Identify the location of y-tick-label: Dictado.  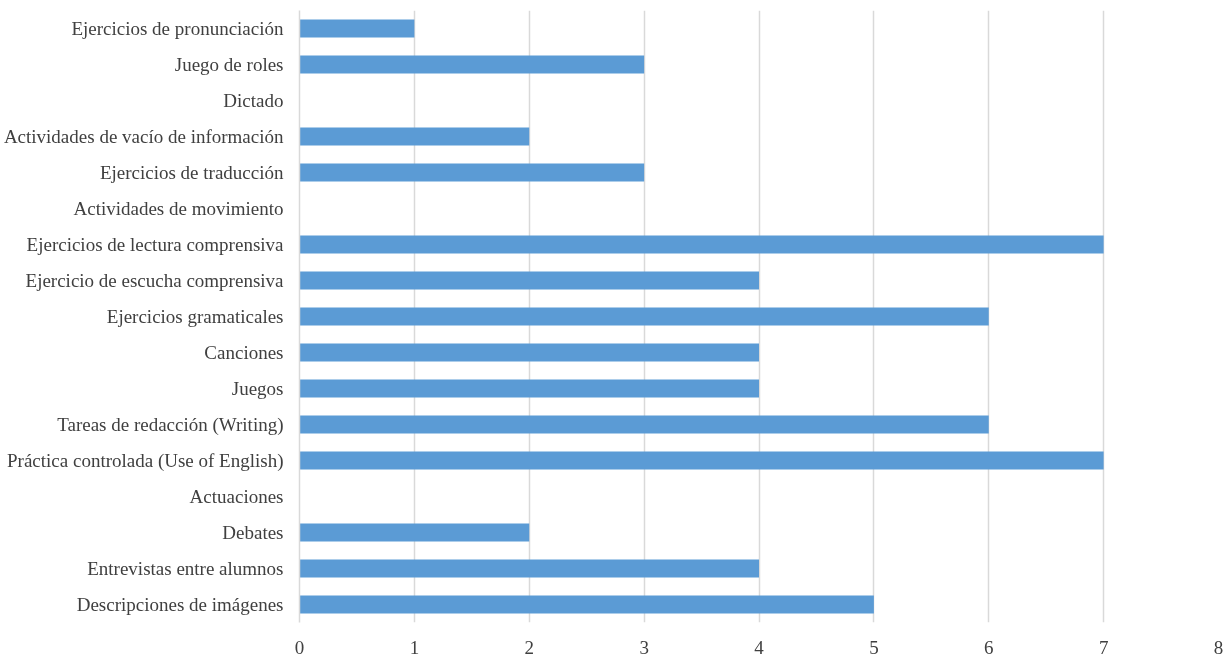
(253, 100).